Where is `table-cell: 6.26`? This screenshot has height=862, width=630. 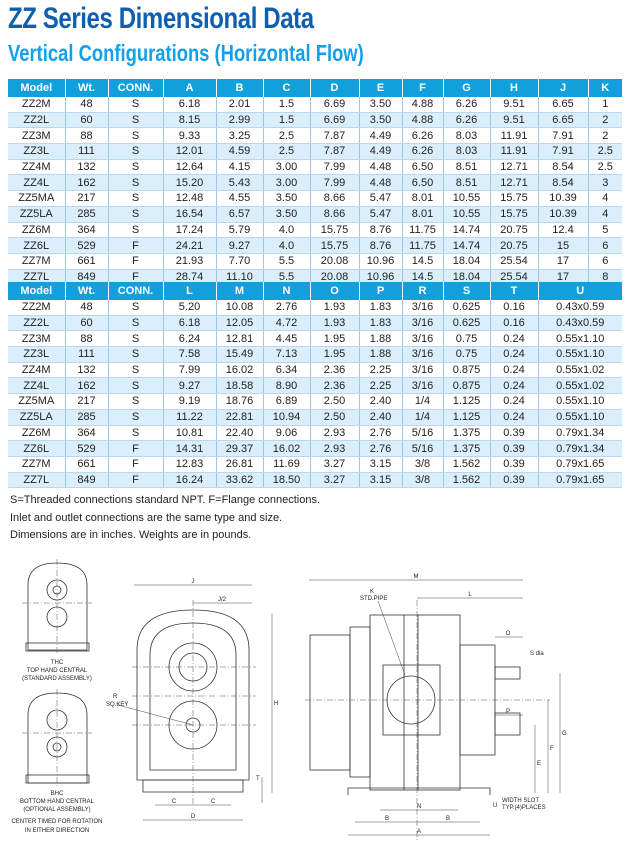
table-cell: 6.26 is located at coordinates (423, 151).